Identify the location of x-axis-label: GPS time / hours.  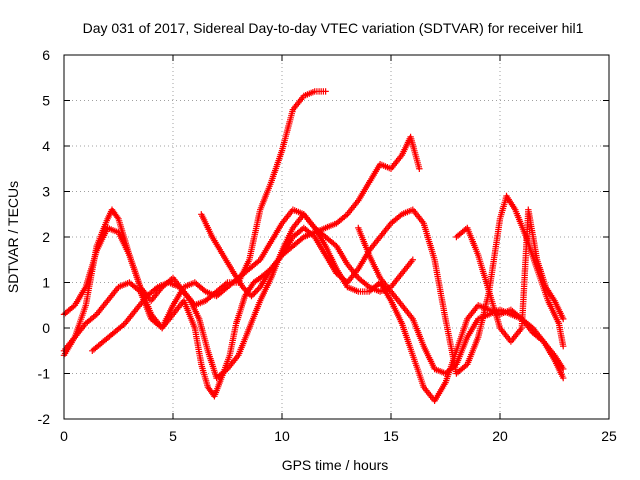
(335, 465).